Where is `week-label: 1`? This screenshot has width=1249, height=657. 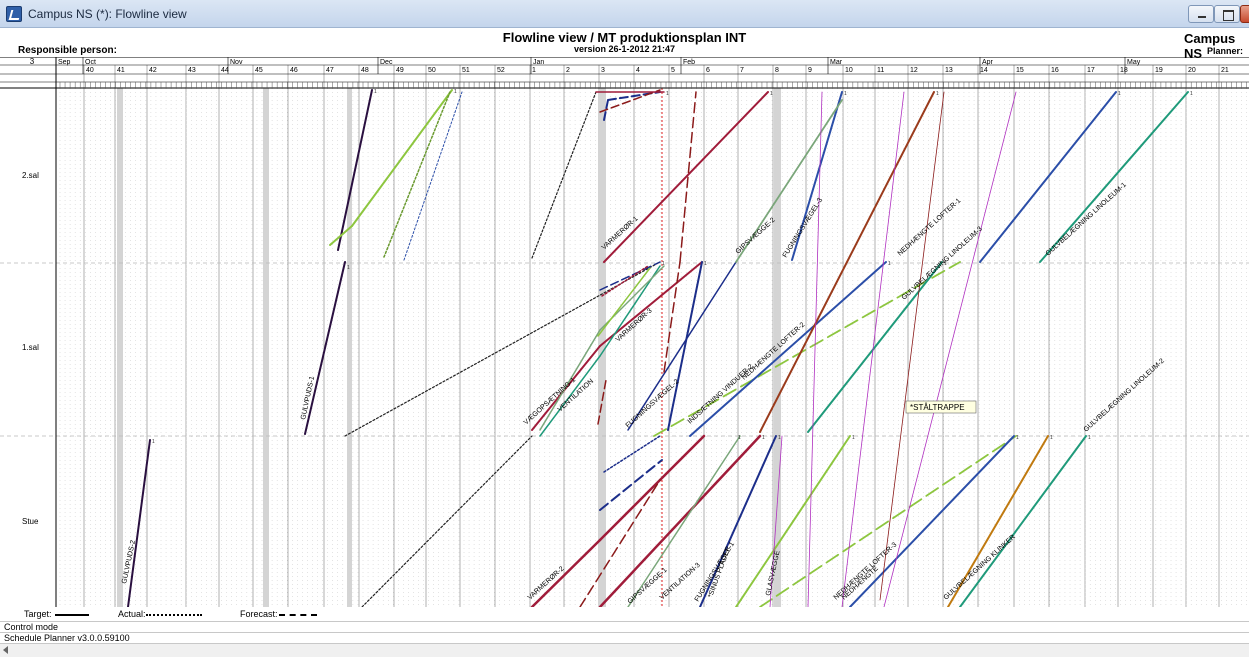 week-label: 1 is located at coordinates (534, 70).